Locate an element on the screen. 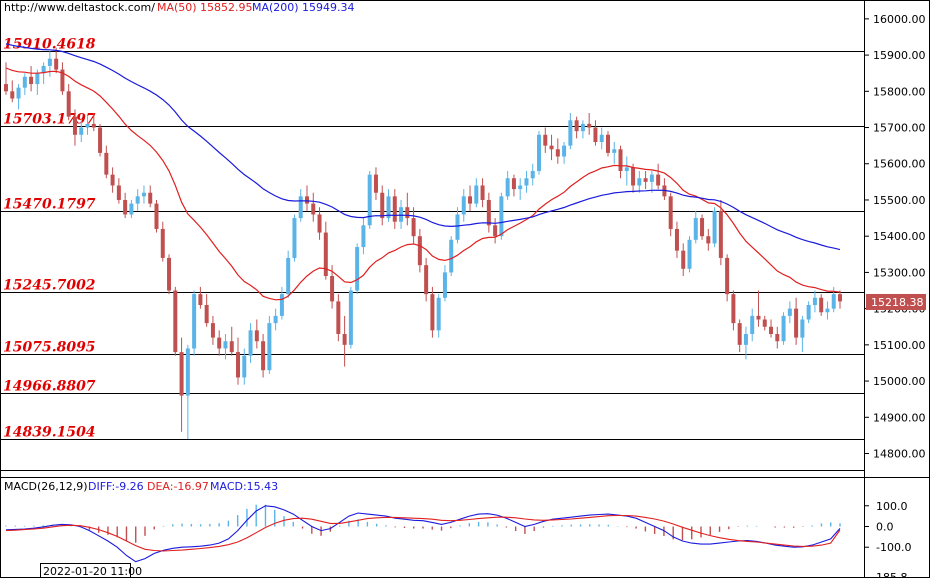 Image resolution: width=930 pixels, height=582 pixels. level-label: 14966.8807 is located at coordinates (49, 387).